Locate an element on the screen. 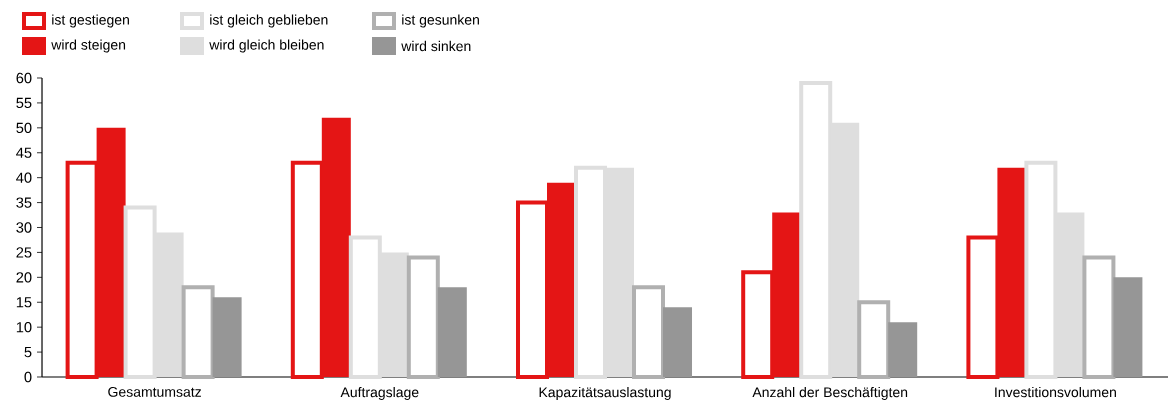  y-tick-label: 40 is located at coordinates (24, 177).